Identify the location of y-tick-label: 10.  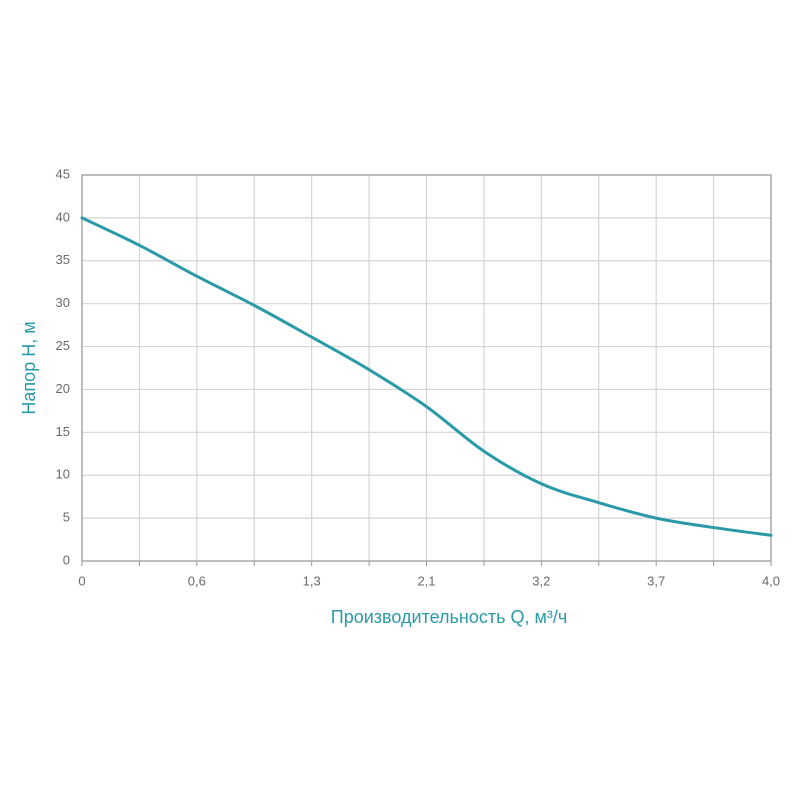
(63, 474).